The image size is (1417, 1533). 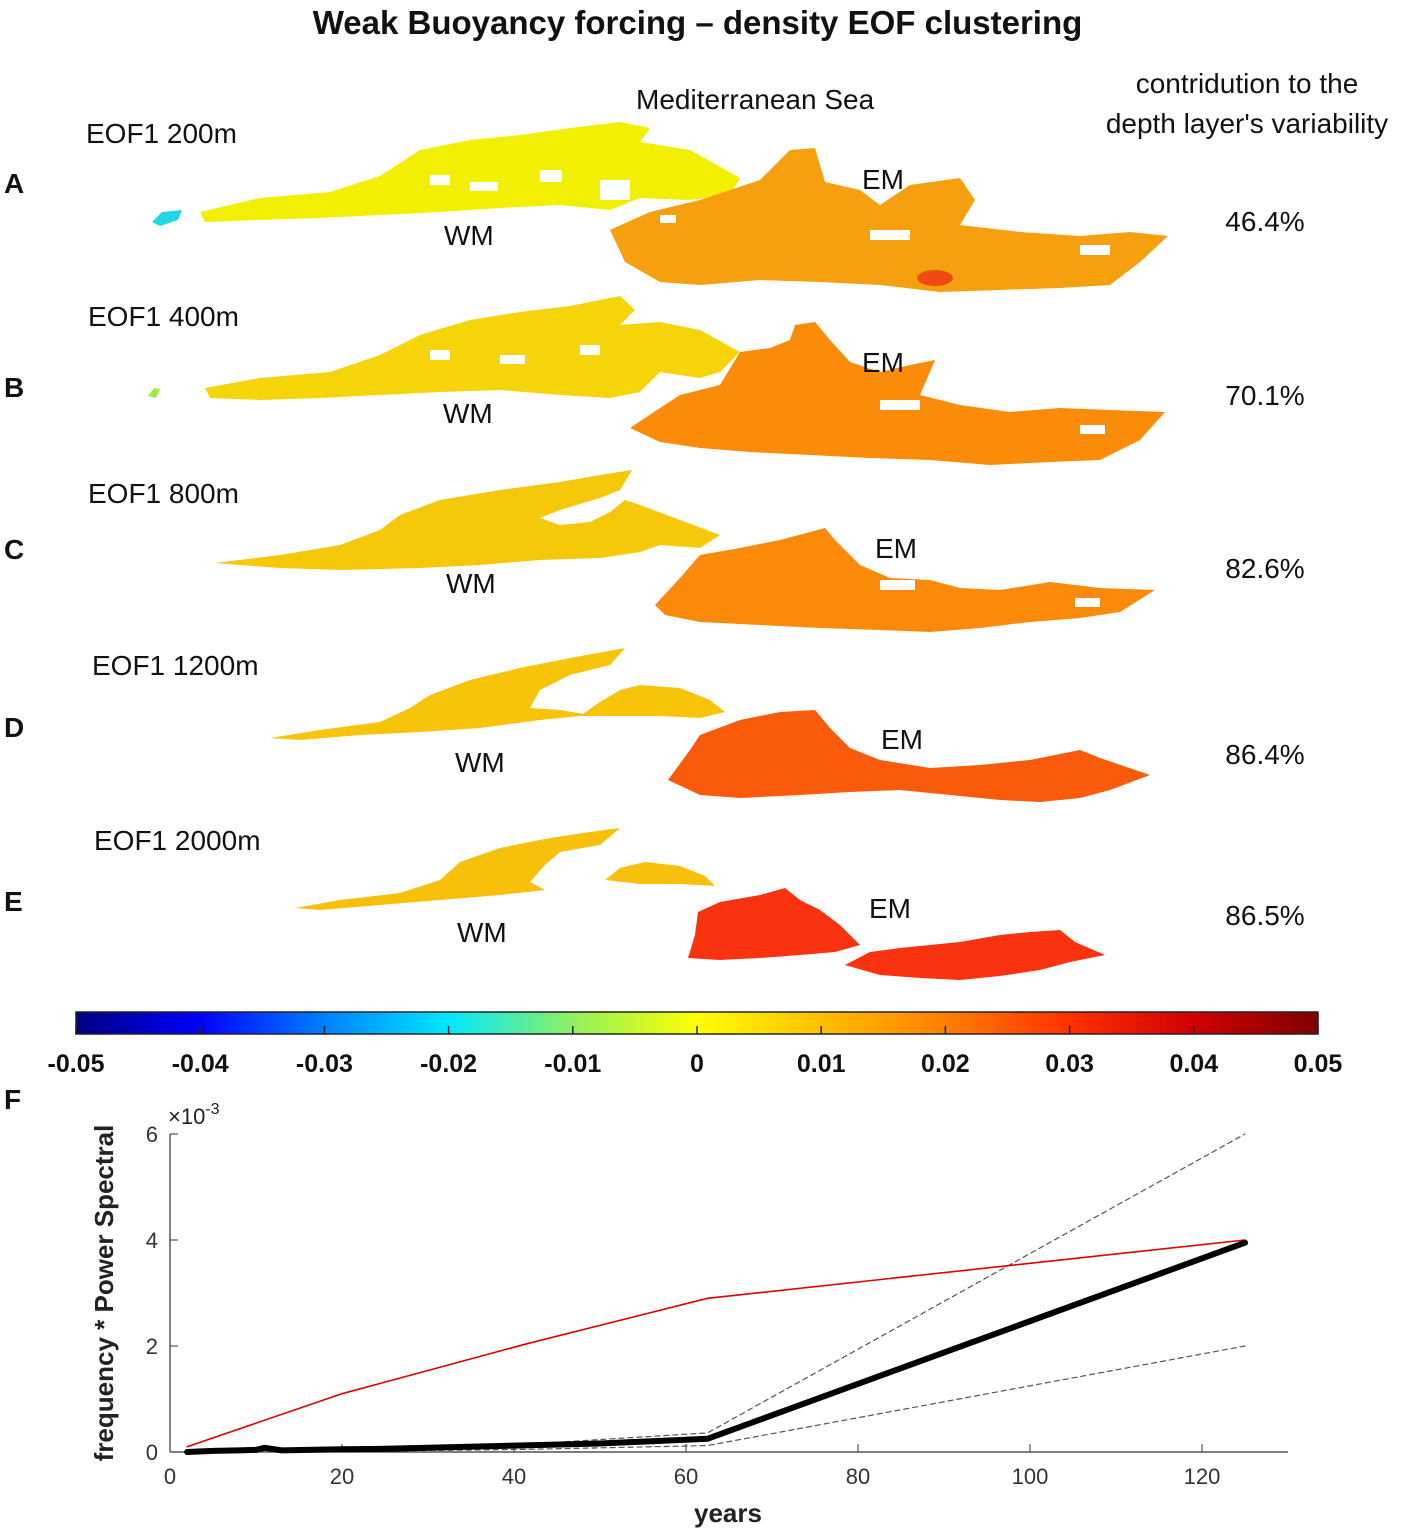 What do you see at coordinates (163, 493) in the screenshot?
I see `panel-c-depth-label: EOF1 800m` at bounding box center [163, 493].